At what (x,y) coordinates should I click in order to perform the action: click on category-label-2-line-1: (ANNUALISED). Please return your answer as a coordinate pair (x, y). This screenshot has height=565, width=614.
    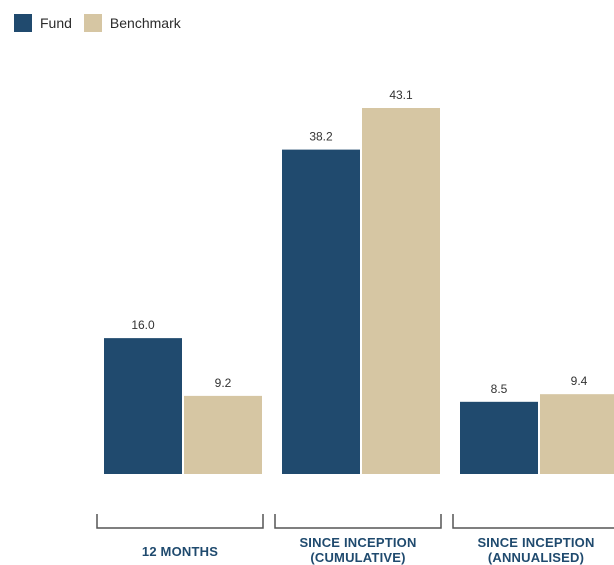
    Looking at the image, I should click on (536, 557).